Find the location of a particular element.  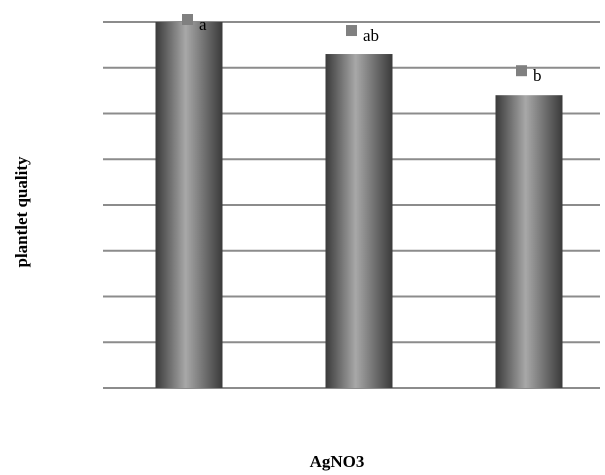

significance-labels: a ab b is located at coordinates (362, 49).